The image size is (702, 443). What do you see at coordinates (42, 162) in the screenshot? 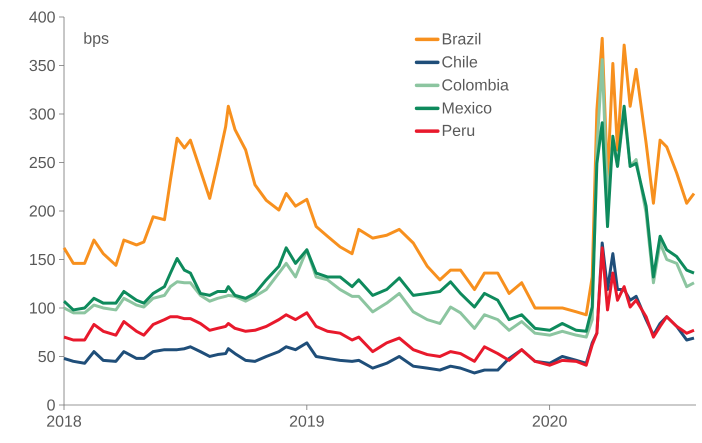
I see `y-tick-label: 250` at bounding box center [42, 162].